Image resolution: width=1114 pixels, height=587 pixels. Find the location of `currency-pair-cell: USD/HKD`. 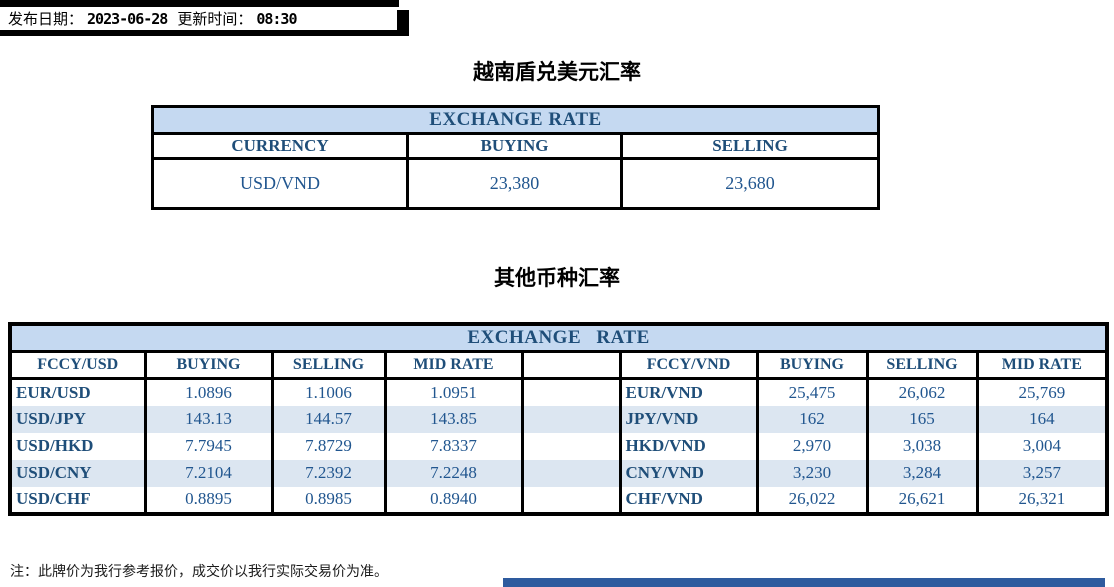

currency-pair-cell: USD/HKD is located at coordinates (77, 446).